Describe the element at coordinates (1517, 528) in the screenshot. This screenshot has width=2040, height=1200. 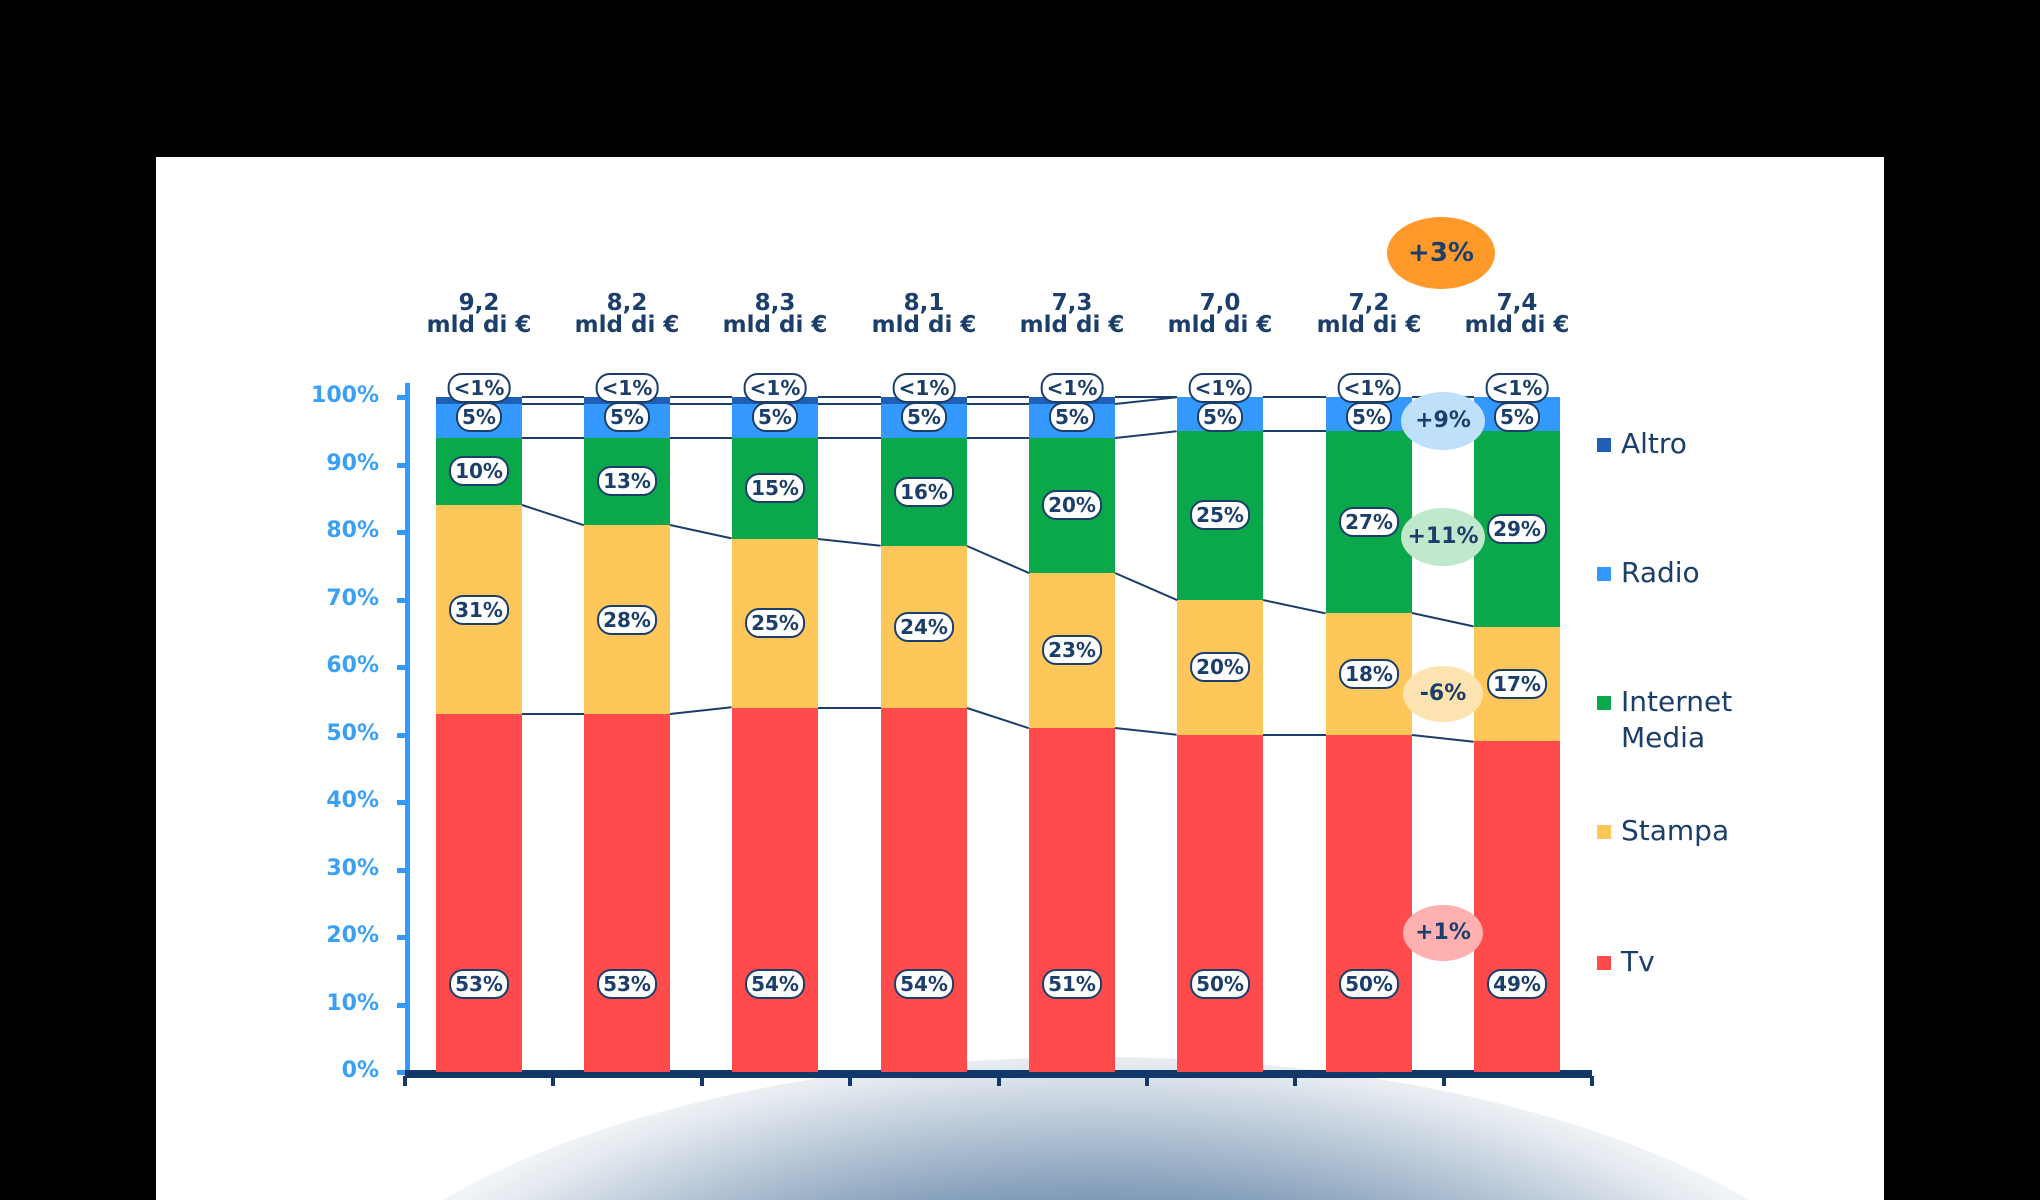
I see `value-label-internet-media: 29%` at that location.